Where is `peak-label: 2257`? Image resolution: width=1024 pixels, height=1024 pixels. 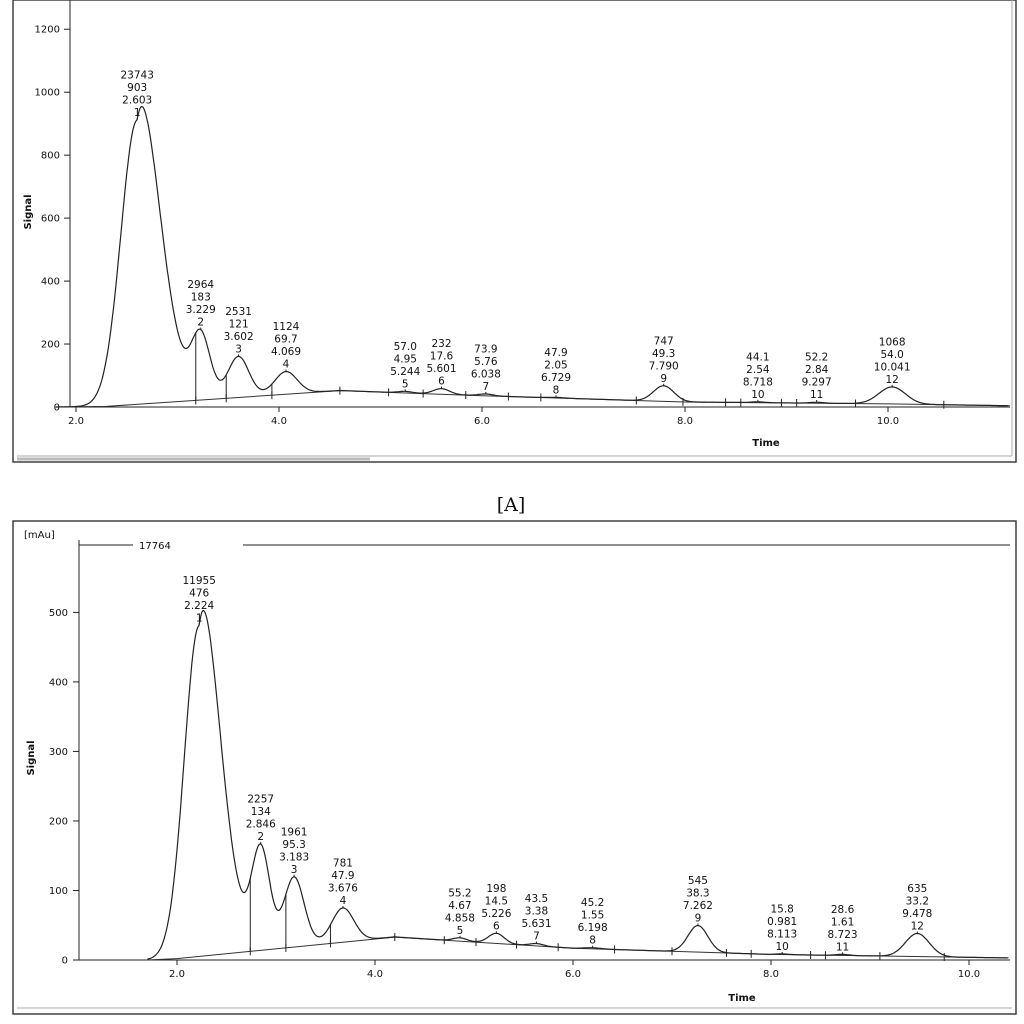
peak-label: 2257 is located at coordinates (260, 799).